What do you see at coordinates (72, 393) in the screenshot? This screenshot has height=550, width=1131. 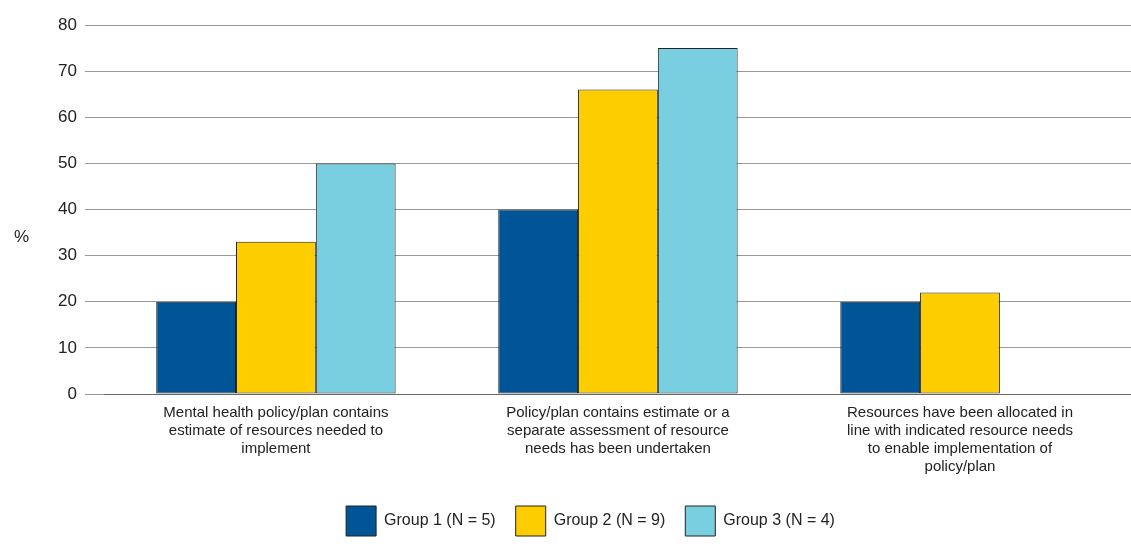 I see `y-tick-label: 0` at bounding box center [72, 393].